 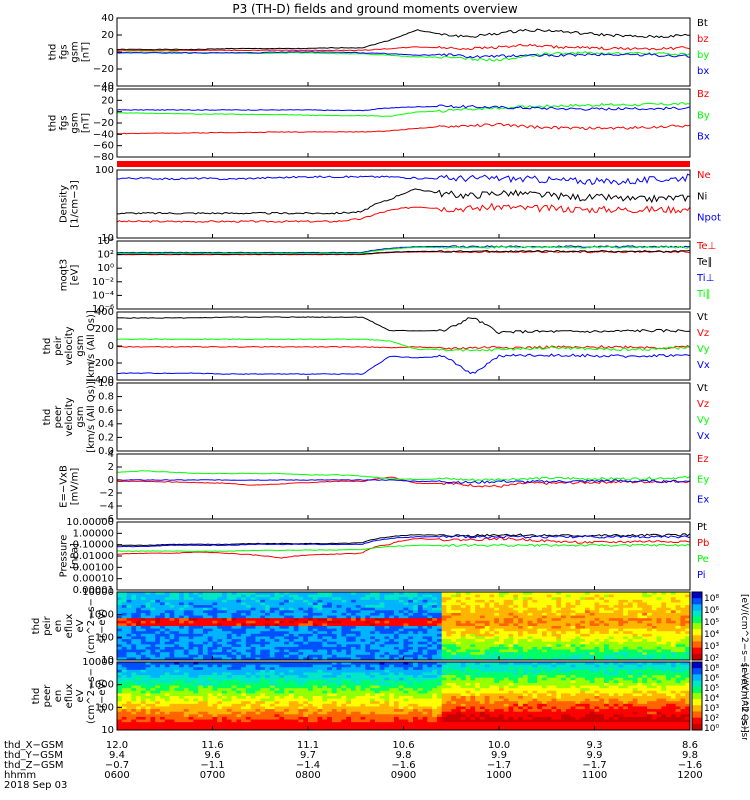 I want to click on legend-Bt: Bt, so click(x=702, y=23).